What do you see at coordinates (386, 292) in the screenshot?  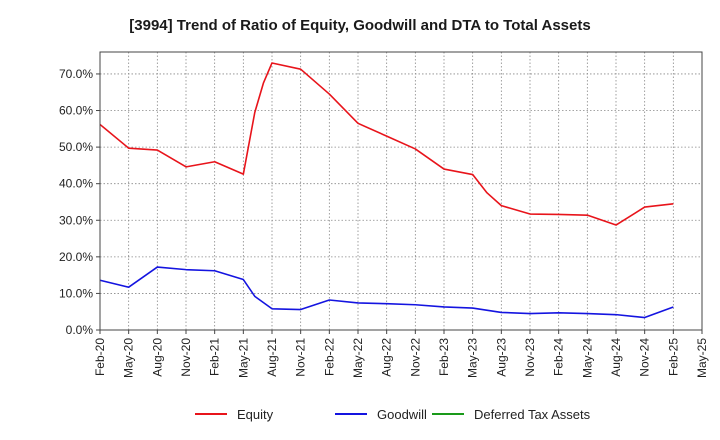 I see `series-line-goodwill` at bounding box center [386, 292].